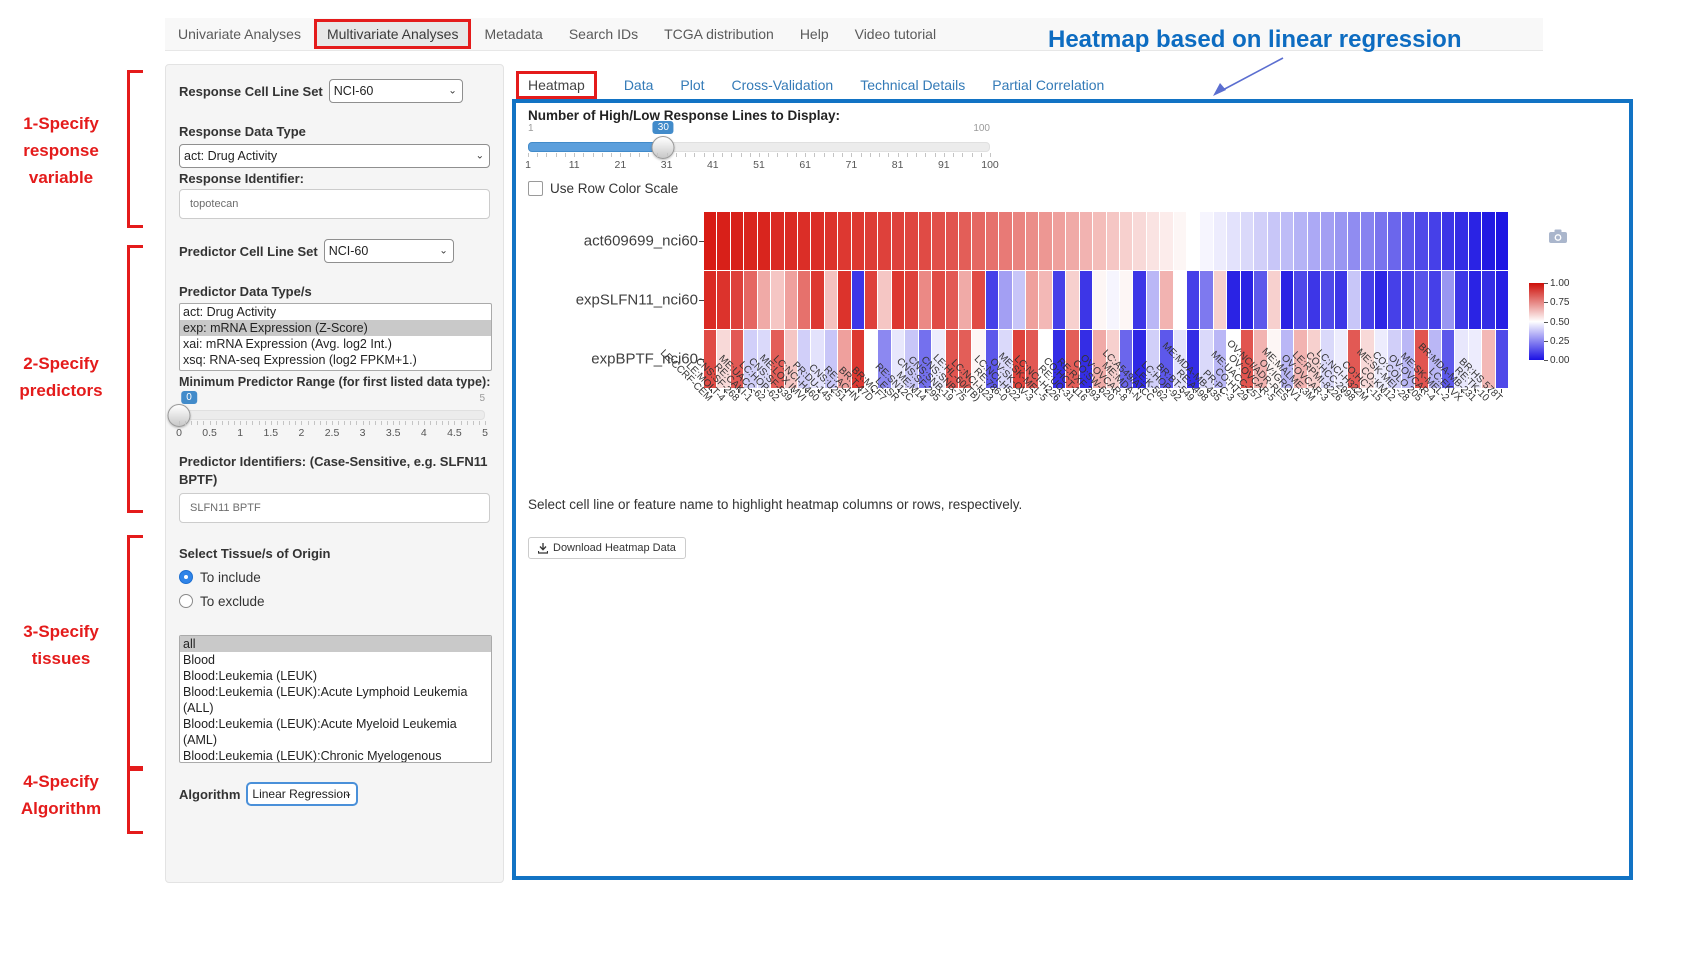 Image resolution: width=1700 pixels, height=956 pixels. I want to click on predictor-identifiers-input, so click(334, 508).